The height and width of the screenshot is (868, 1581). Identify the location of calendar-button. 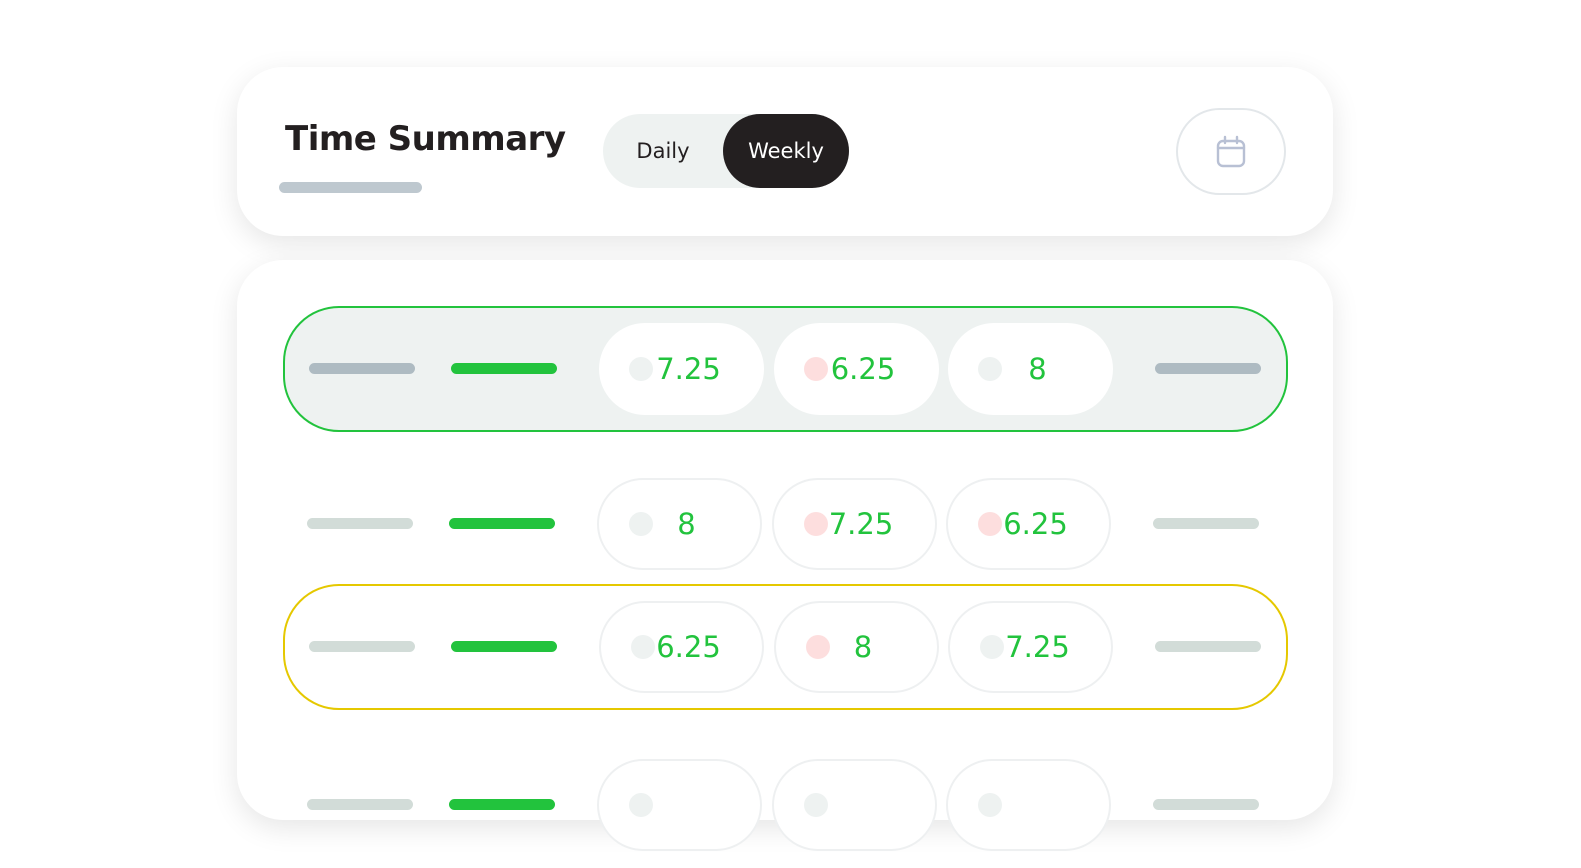
(1231, 151).